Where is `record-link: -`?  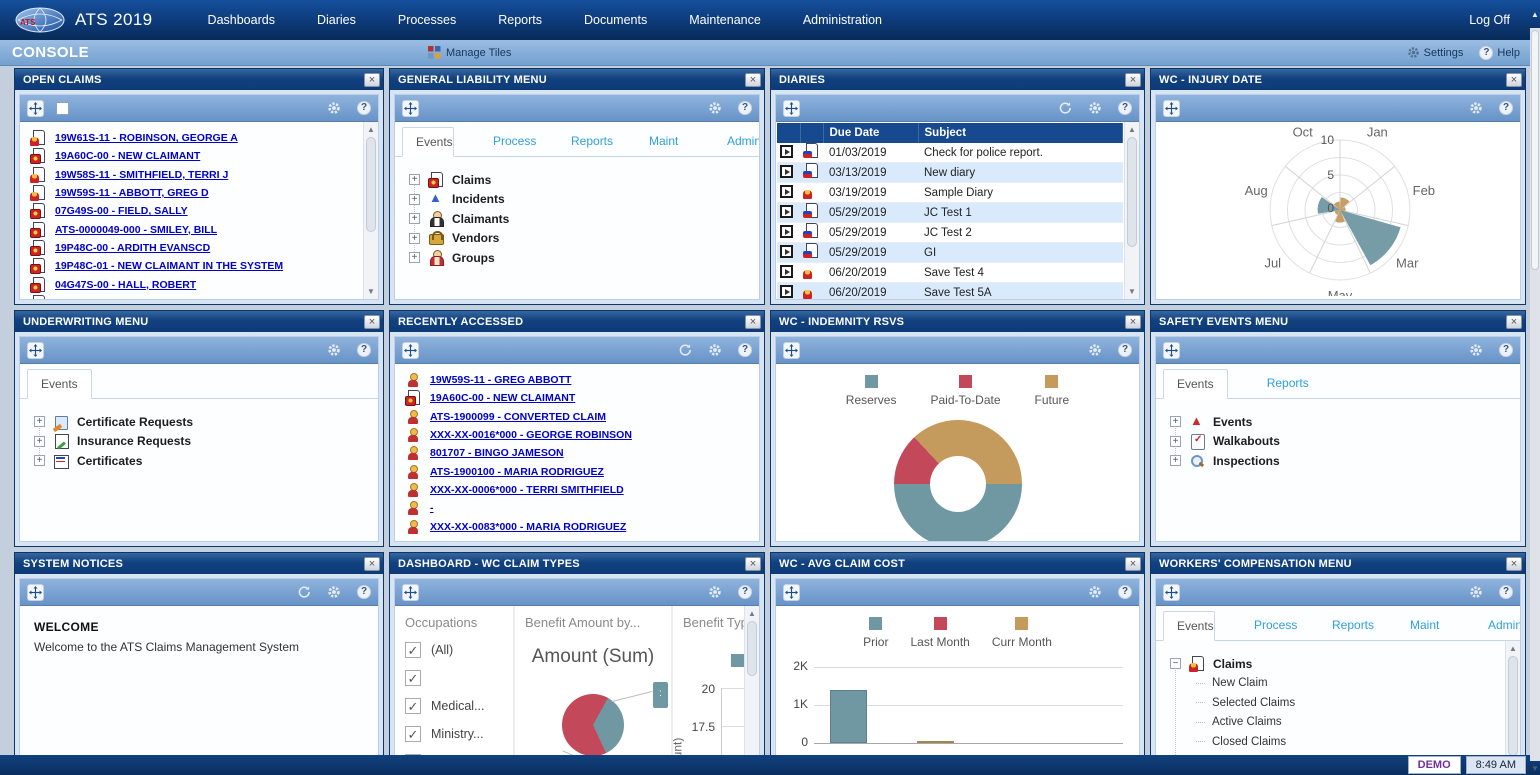 record-link: - is located at coordinates (432, 508).